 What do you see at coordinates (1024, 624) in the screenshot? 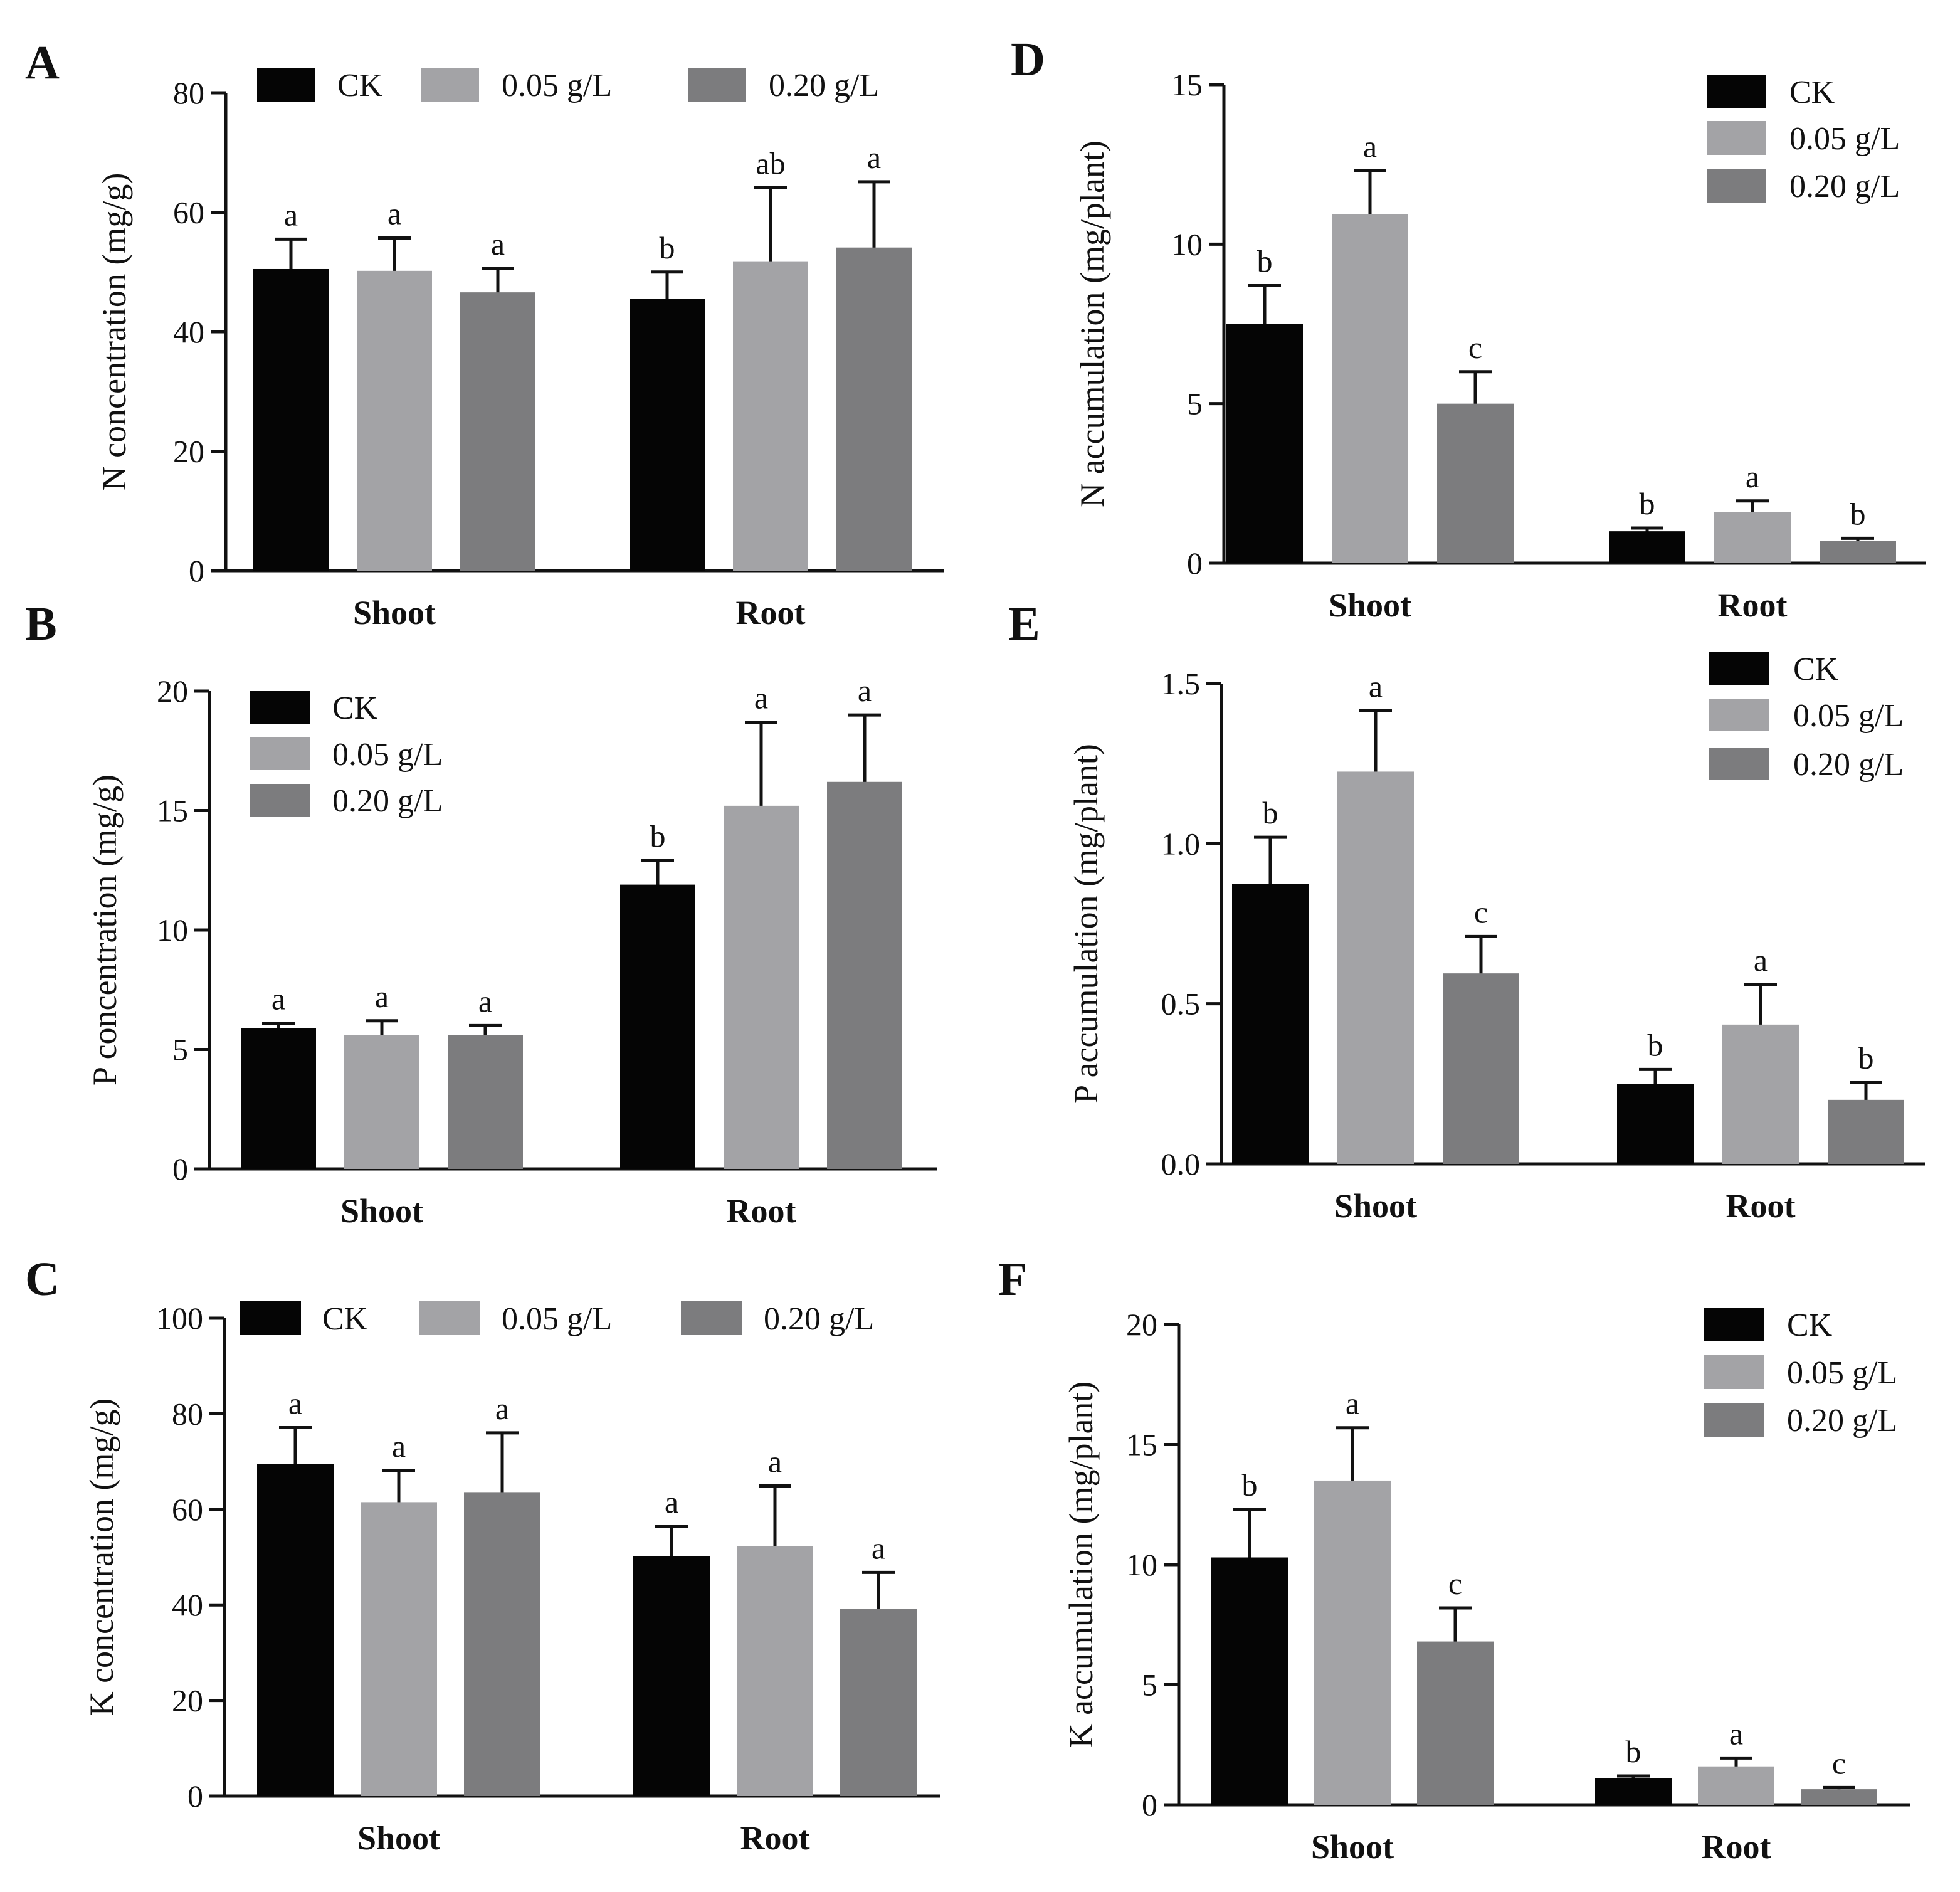
I see `panel-letter: E` at bounding box center [1024, 624].